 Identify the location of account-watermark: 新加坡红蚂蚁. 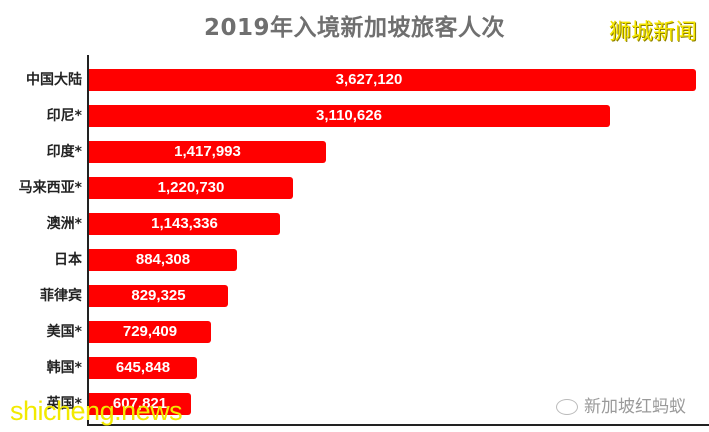
(621, 404).